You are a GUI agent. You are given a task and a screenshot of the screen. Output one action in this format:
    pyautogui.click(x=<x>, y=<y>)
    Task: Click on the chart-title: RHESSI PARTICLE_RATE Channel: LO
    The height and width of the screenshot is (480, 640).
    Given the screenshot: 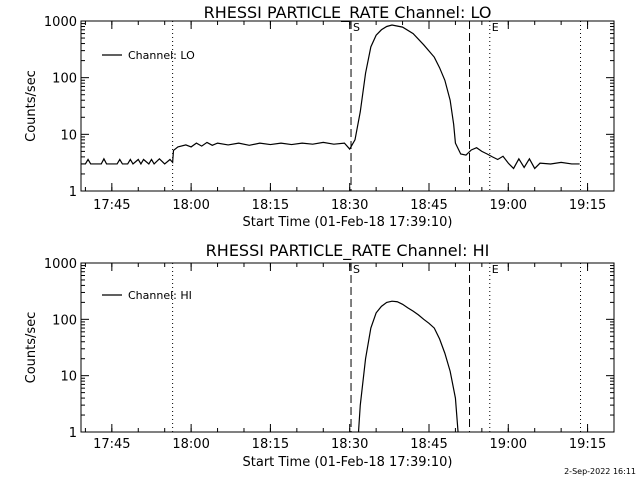 What is the action you would take?
    pyautogui.click(x=348, y=13)
    